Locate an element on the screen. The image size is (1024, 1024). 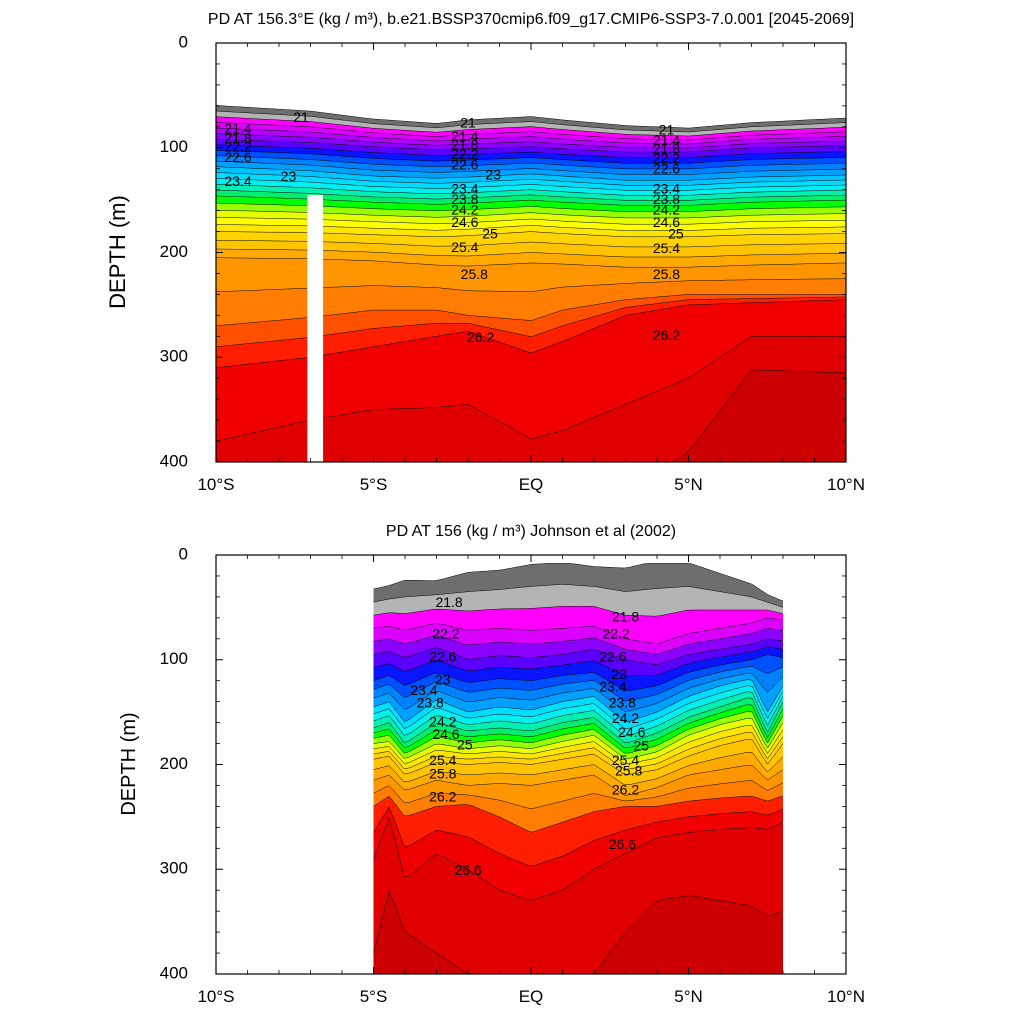
contour-label: 21.8 is located at coordinates (464, 144).